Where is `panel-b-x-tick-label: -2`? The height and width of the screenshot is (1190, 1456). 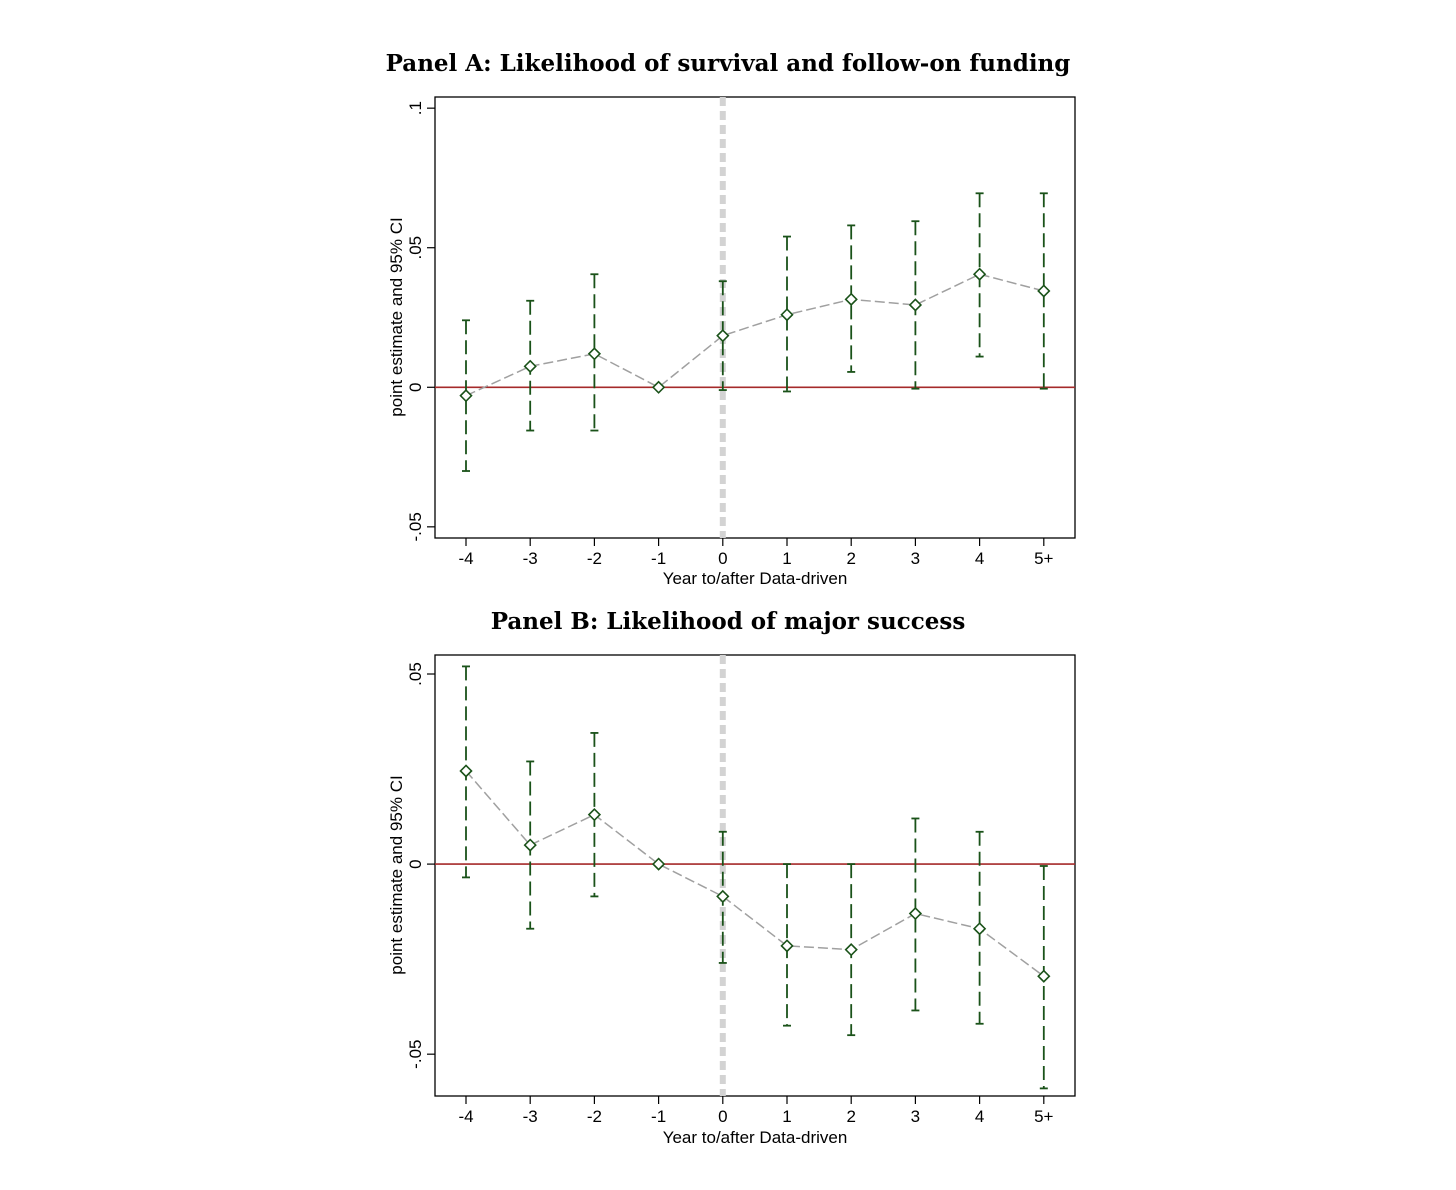
panel-b-x-tick-label: -2 is located at coordinates (594, 1116).